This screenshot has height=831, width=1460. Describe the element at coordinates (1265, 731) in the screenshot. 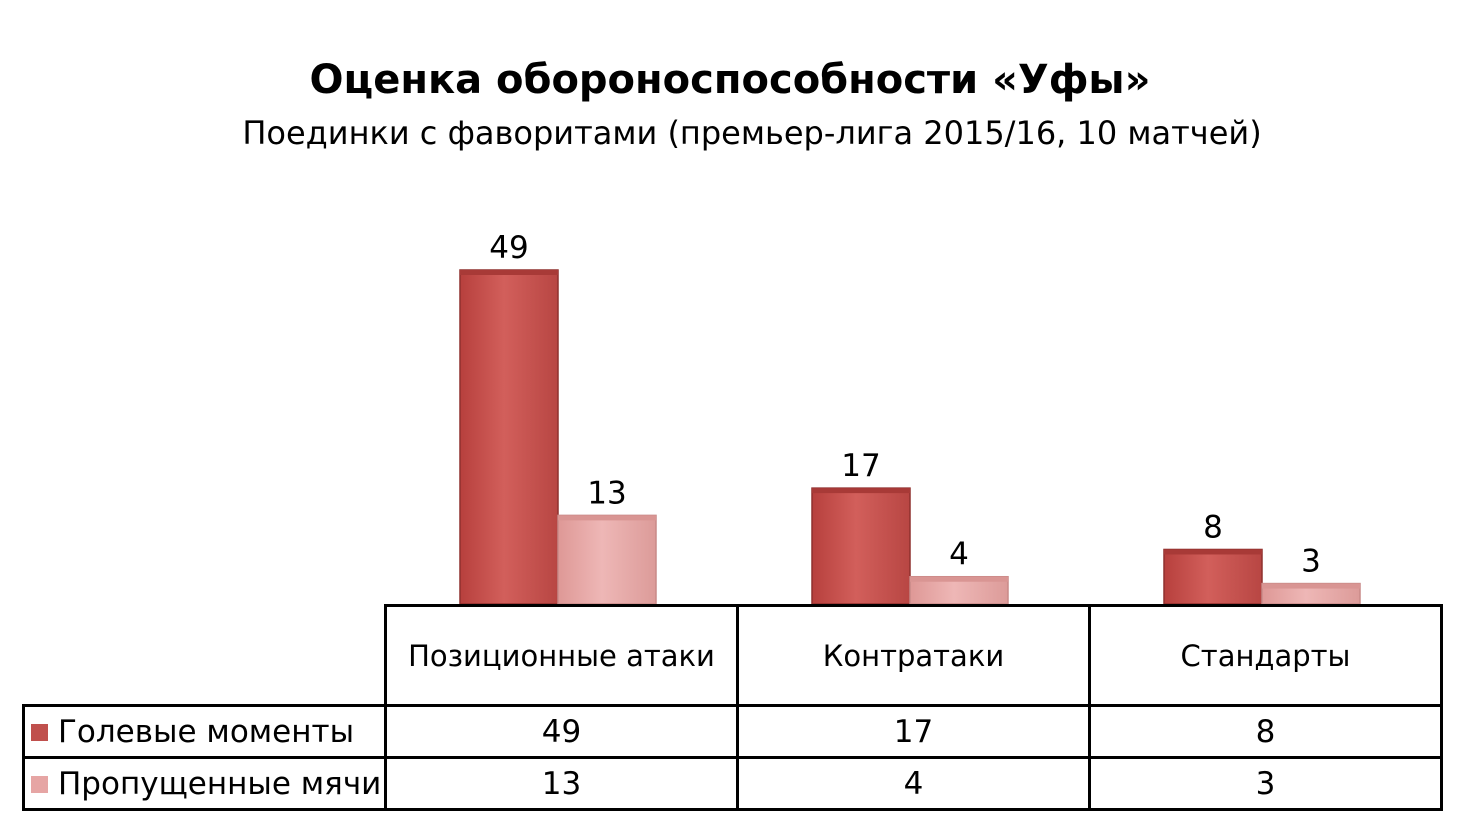

I see `table-cell-goal-chances-setpiece: 8` at that location.